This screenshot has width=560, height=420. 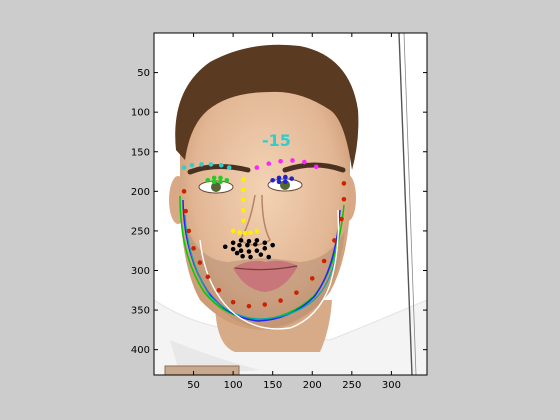 I want to click on left-eye-landmarks, so click(x=217, y=180).